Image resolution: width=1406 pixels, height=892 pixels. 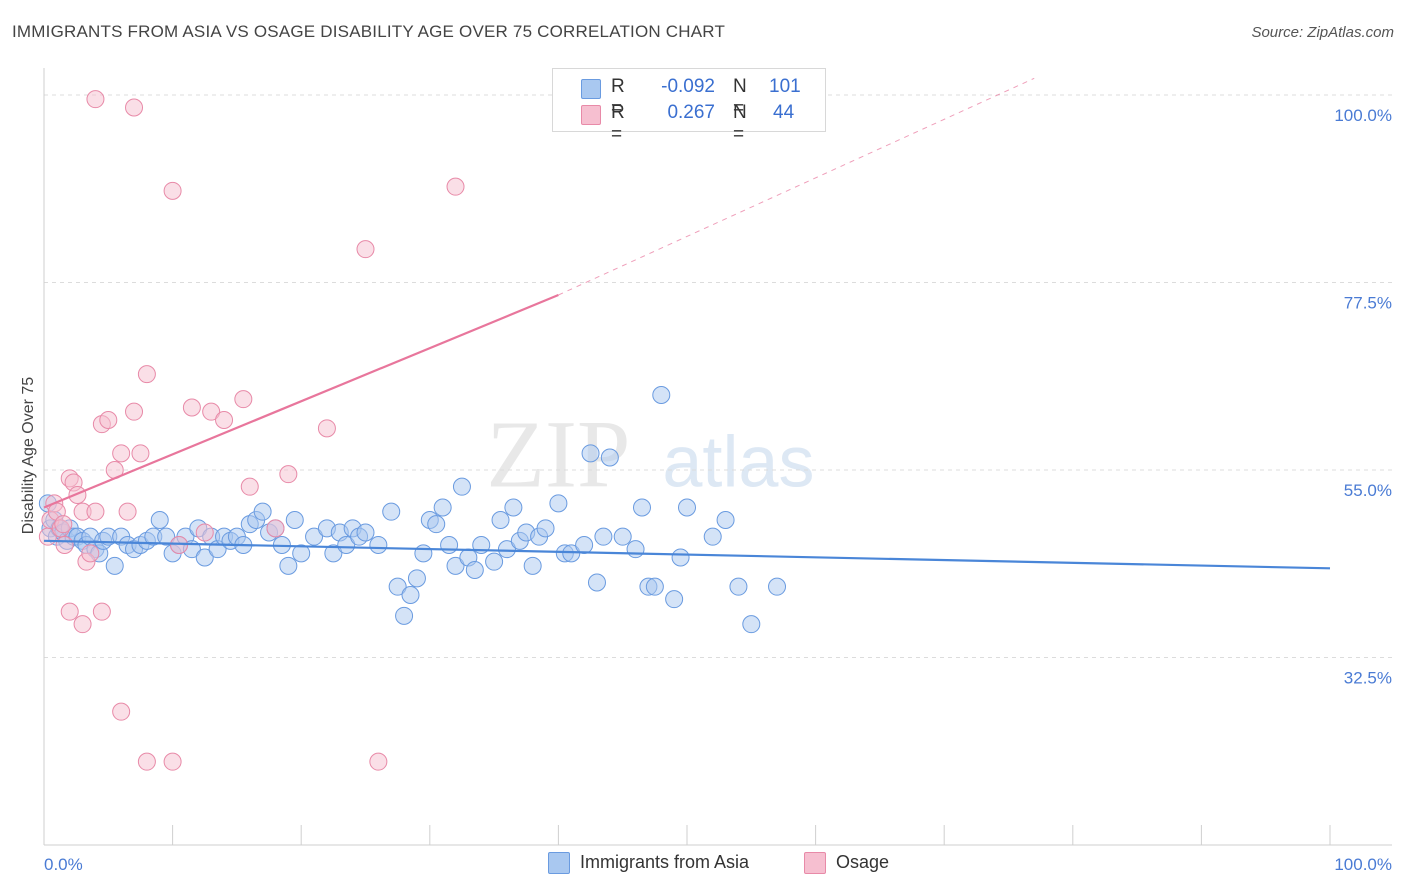 What do you see at coordinates (691, 112) in the screenshot?
I see `legend-r-value-osage: 0.267` at bounding box center [691, 112].